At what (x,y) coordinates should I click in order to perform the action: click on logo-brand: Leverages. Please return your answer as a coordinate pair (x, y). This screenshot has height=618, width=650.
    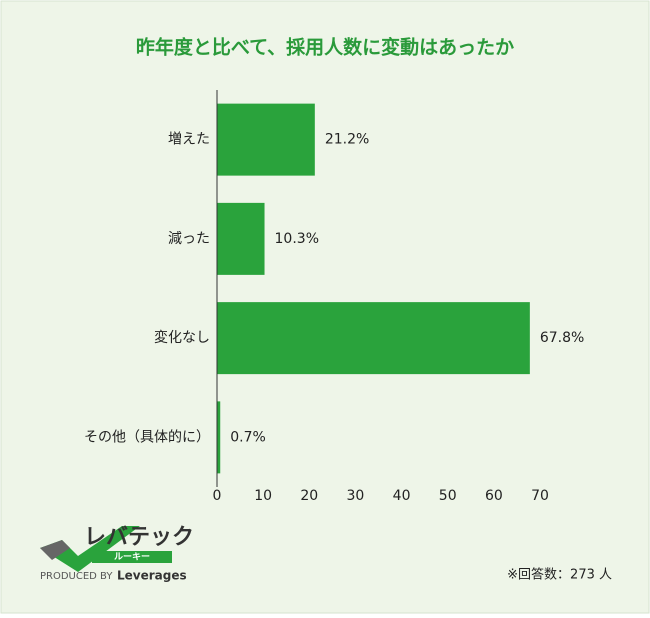
    Looking at the image, I should click on (152, 576).